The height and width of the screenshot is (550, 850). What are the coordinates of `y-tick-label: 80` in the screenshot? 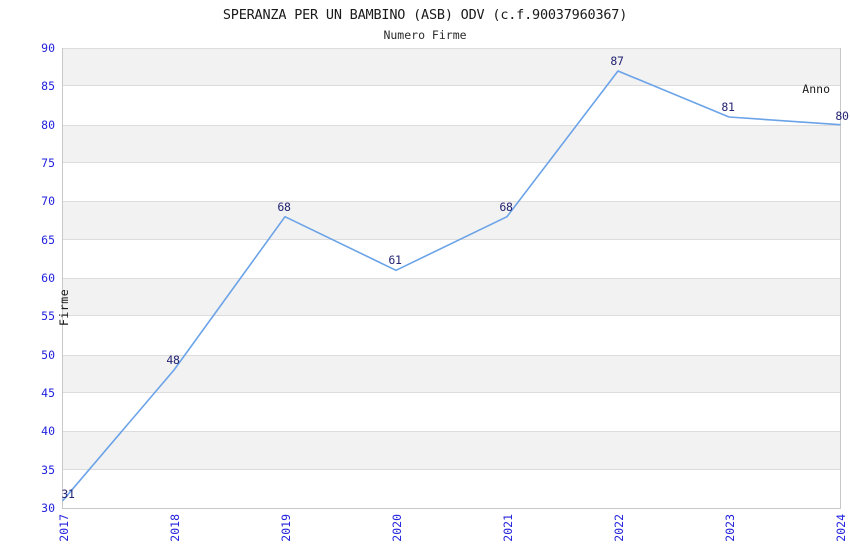 It's located at (48, 124).